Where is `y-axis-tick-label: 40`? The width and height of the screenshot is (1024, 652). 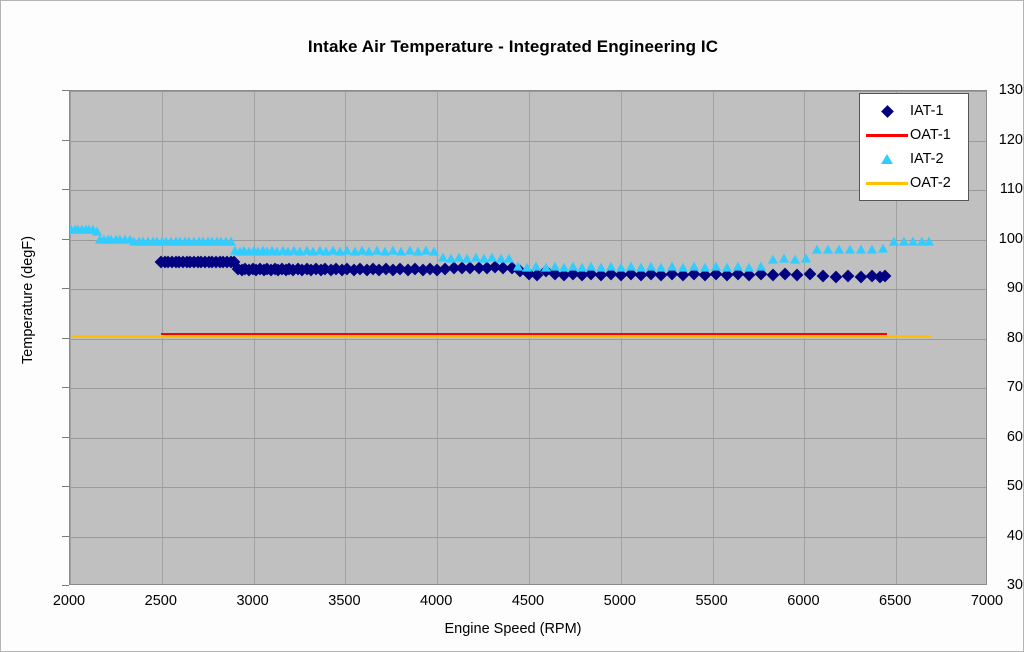
y-axis-tick-label: 40 is located at coordinates (1014, 535).